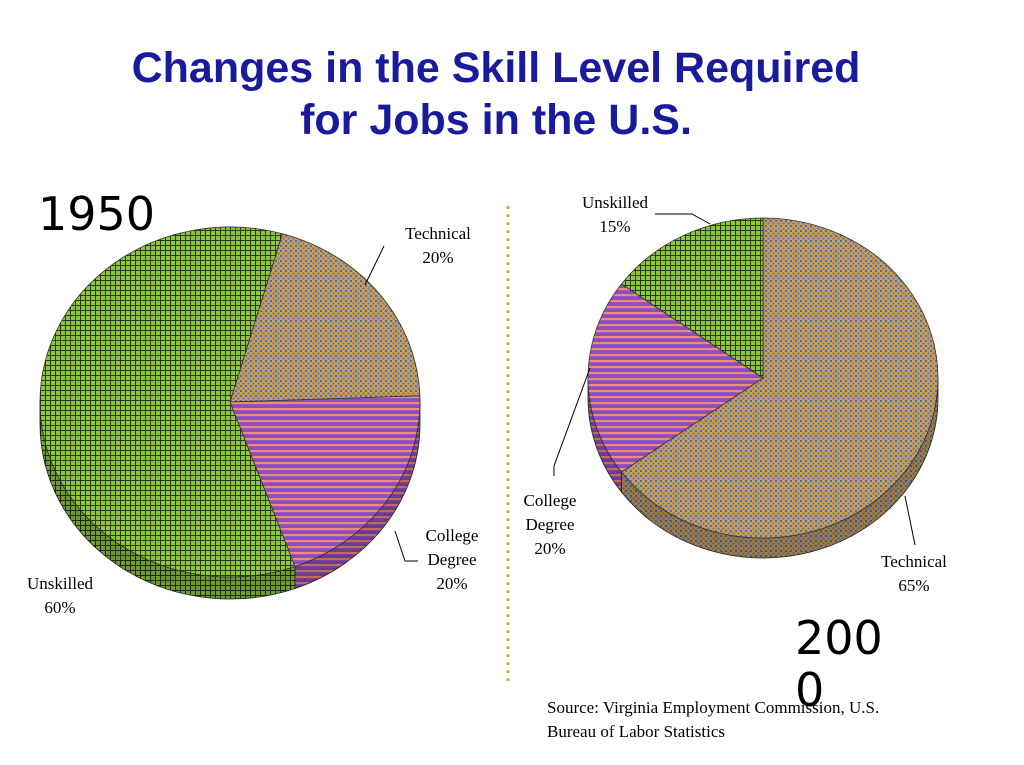 The height and width of the screenshot is (765, 1024). I want to click on leader-1950-college, so click(406, 546).